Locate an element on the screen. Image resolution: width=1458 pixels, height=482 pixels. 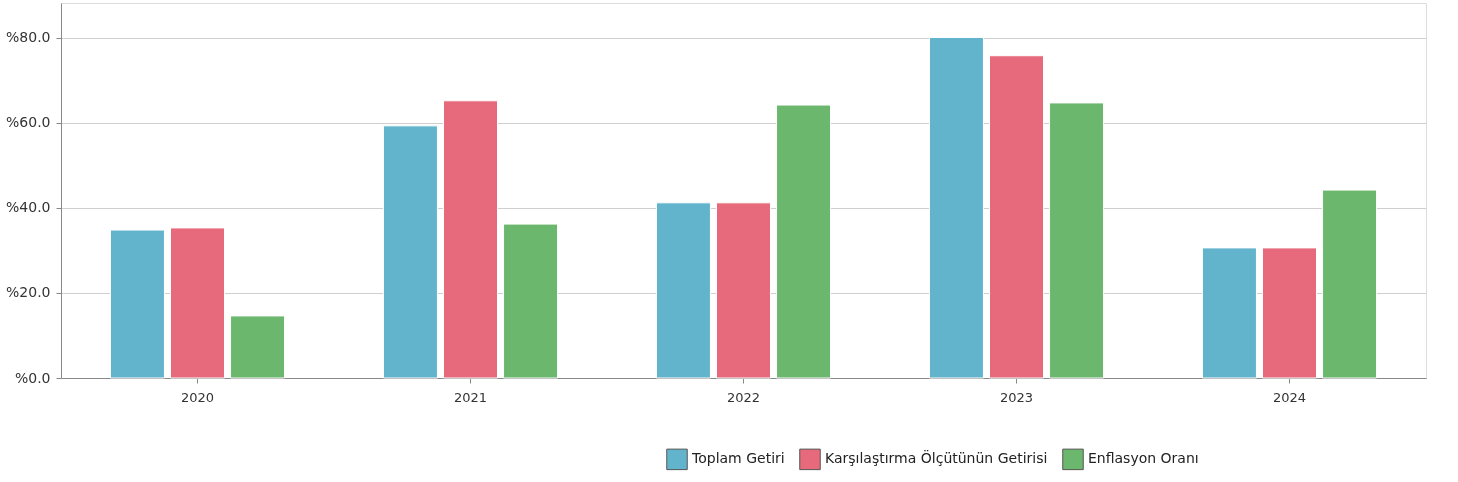
x-tick-label: 2021 is located at coordinates (470, 397).